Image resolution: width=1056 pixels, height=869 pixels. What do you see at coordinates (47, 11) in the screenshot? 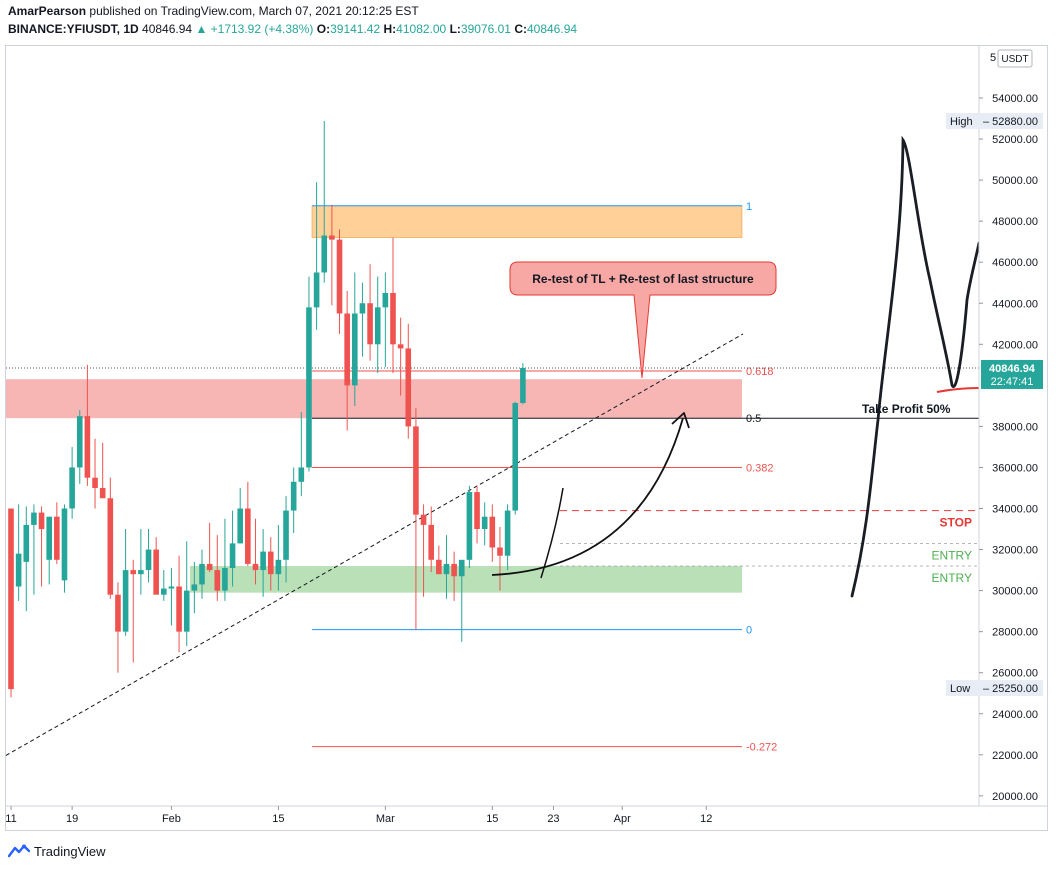
I see `author-name: AmarPearson` at bounding box center [47, 11].